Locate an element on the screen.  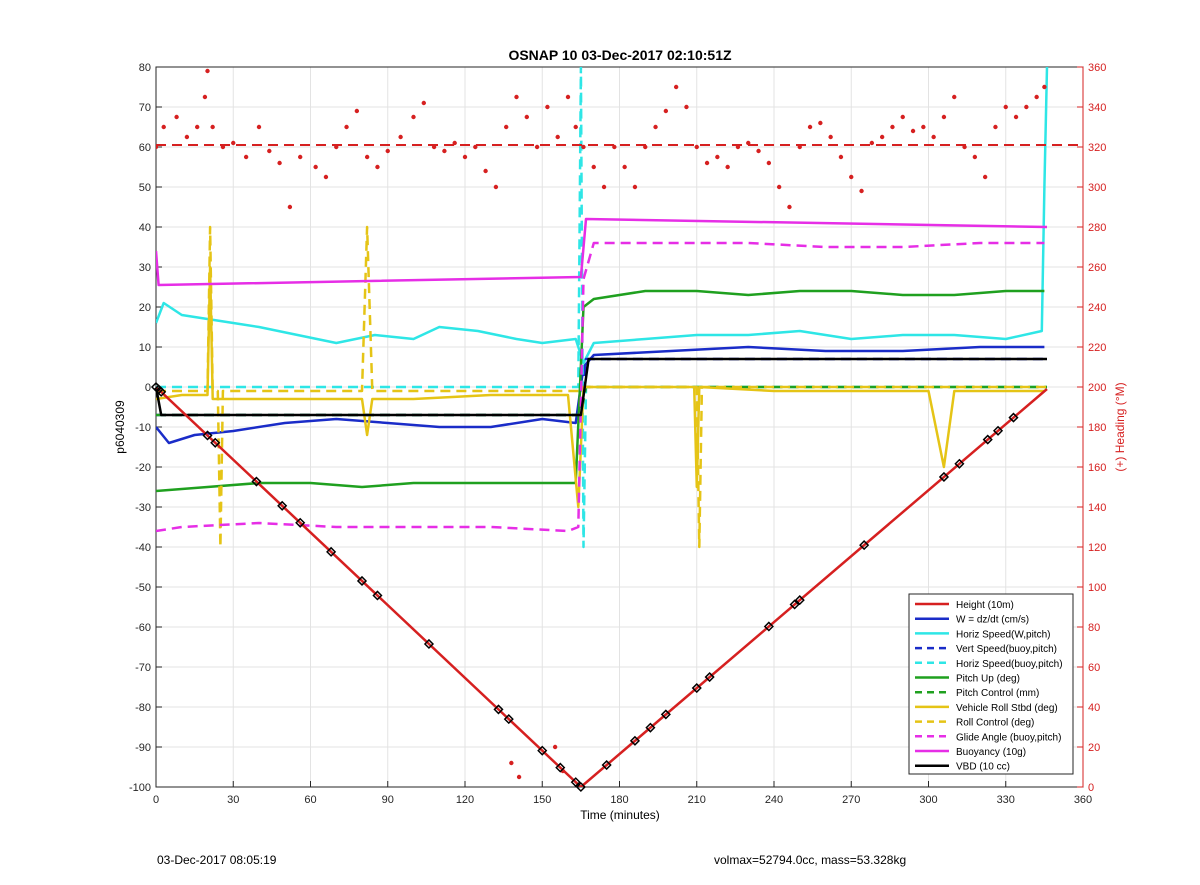
y2-tick-label: 300 is located at coordinates (1097, 188).